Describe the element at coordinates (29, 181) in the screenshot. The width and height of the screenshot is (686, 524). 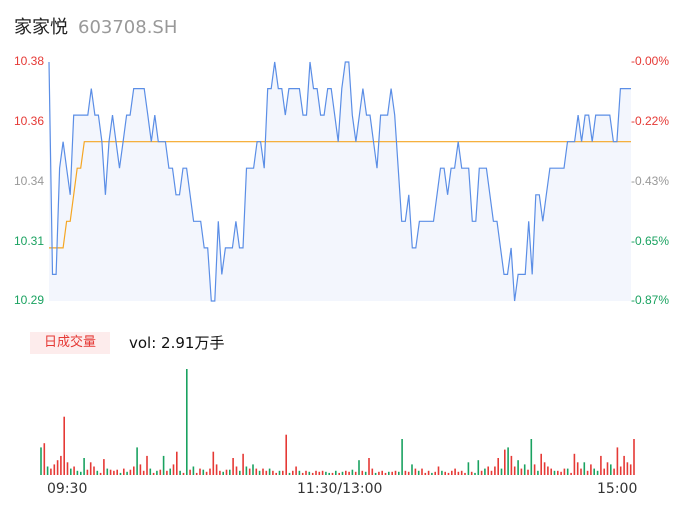
I see `price-tick-label: 10.34` at that location.